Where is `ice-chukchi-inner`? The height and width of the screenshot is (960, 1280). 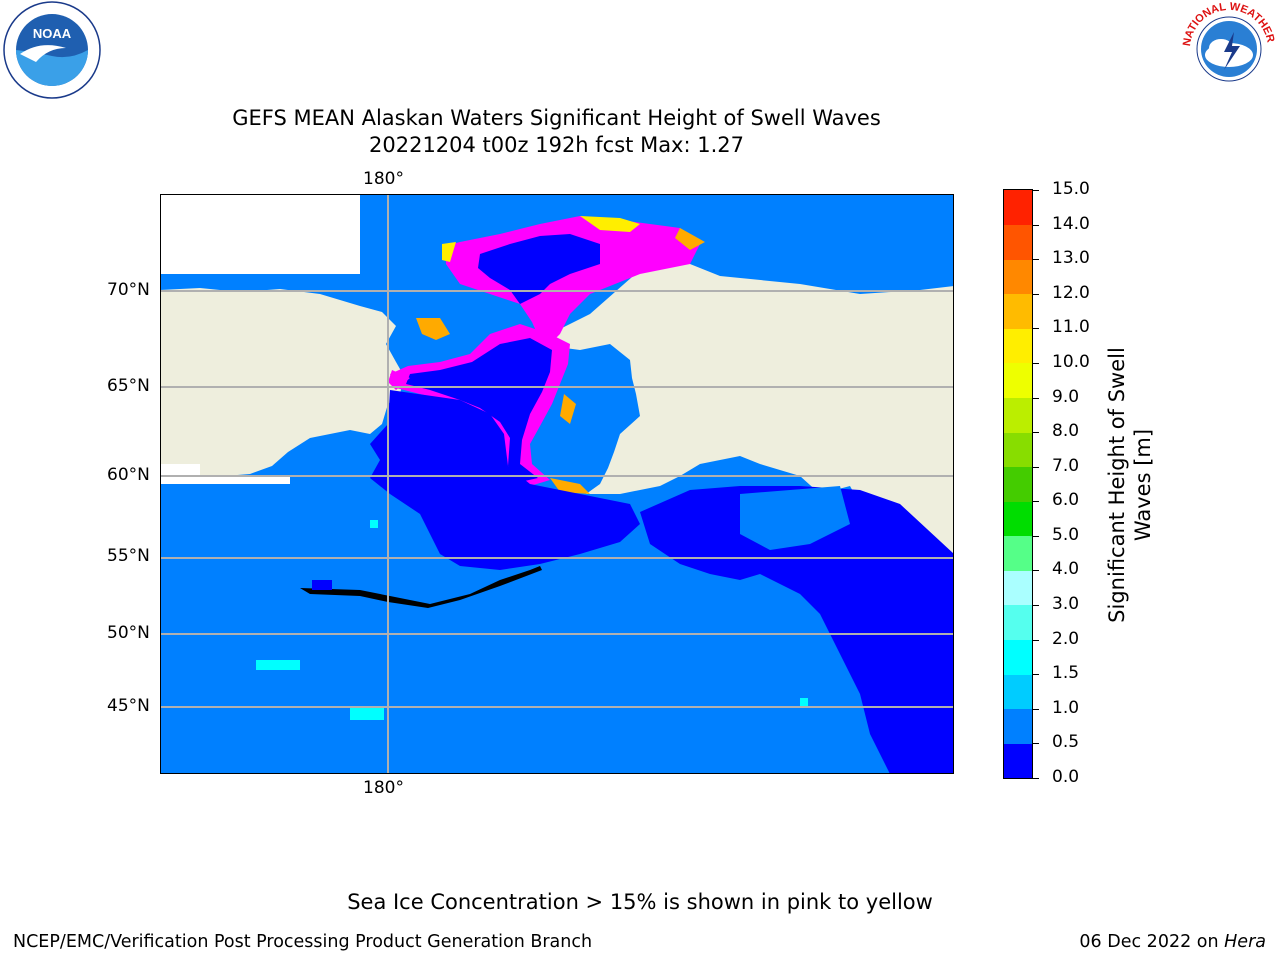 ice-chukchi-inner is located at coordinates (539, 269).